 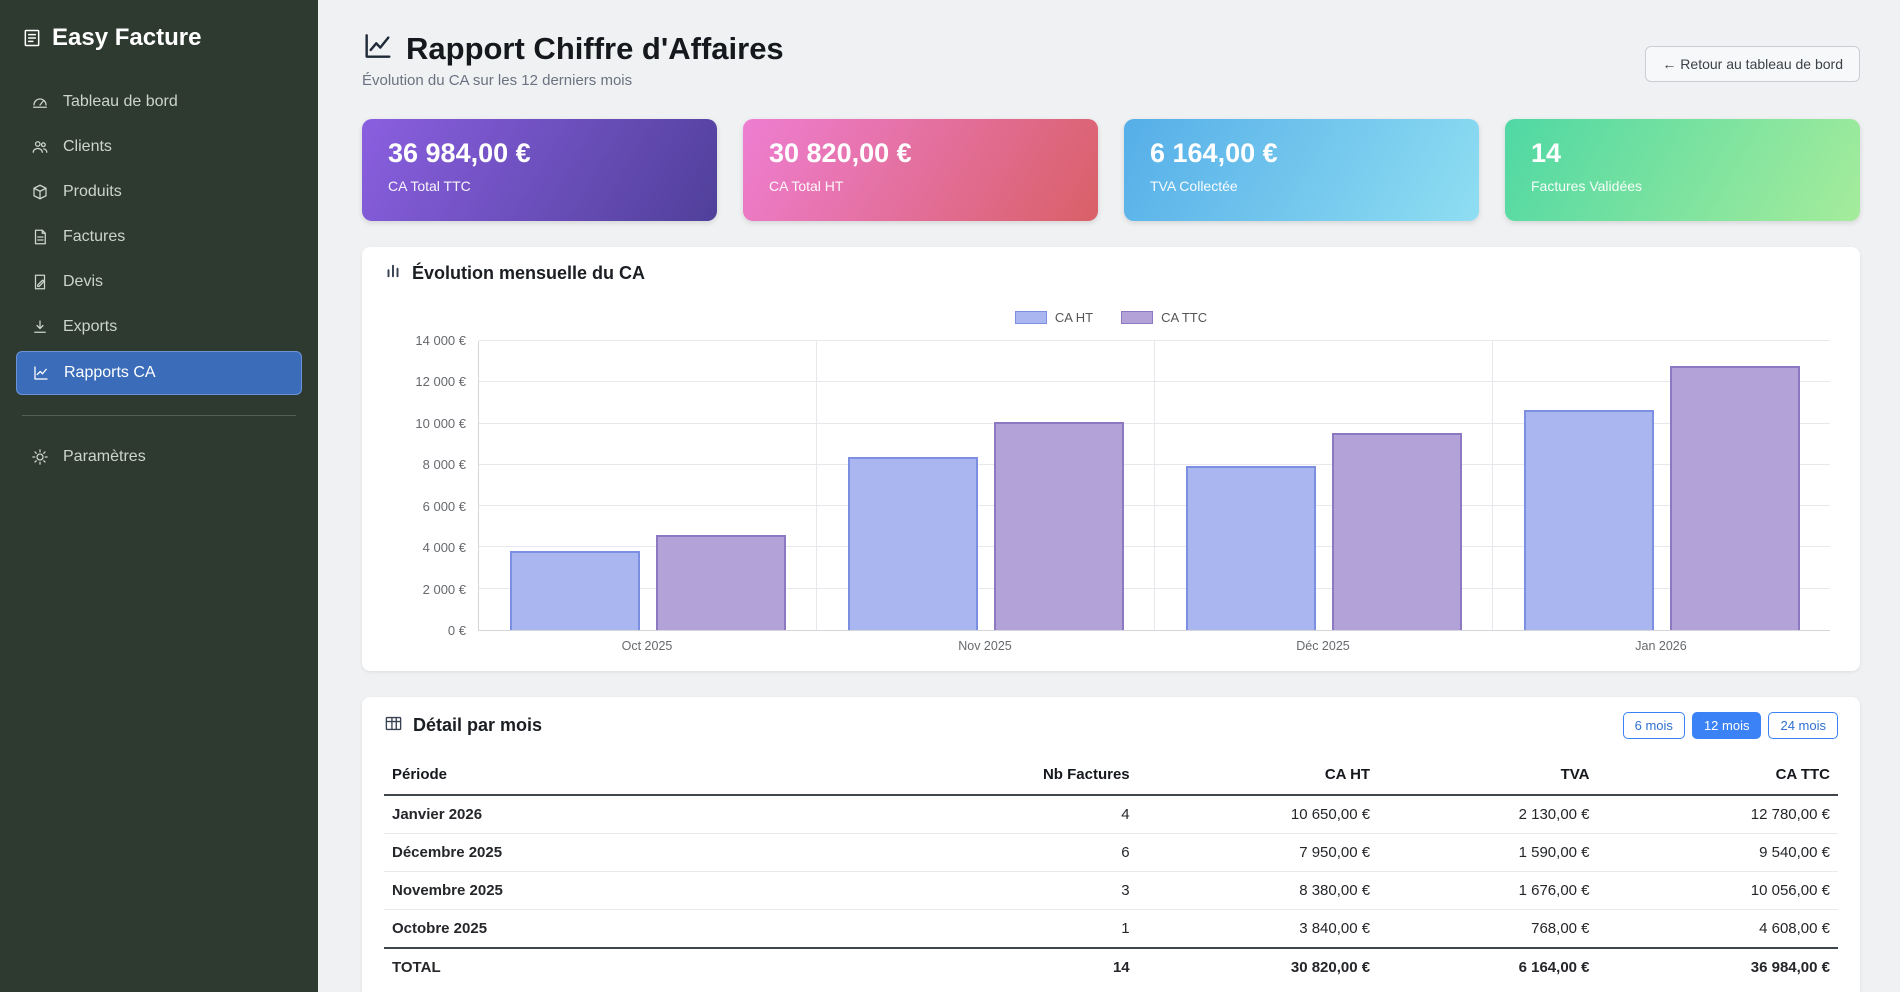 I want to click on table-header-row: Période Nb Factures CA HT TVA CA TTC, so click(x=1111, y=775).